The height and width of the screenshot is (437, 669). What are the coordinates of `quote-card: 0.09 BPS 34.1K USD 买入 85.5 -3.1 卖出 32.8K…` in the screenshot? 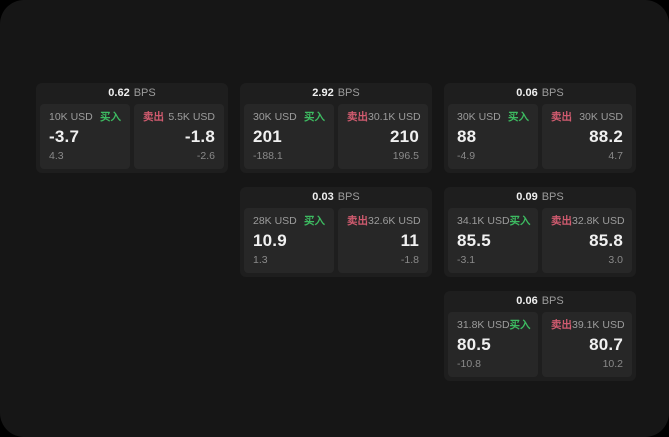 It's located at (540, 232).